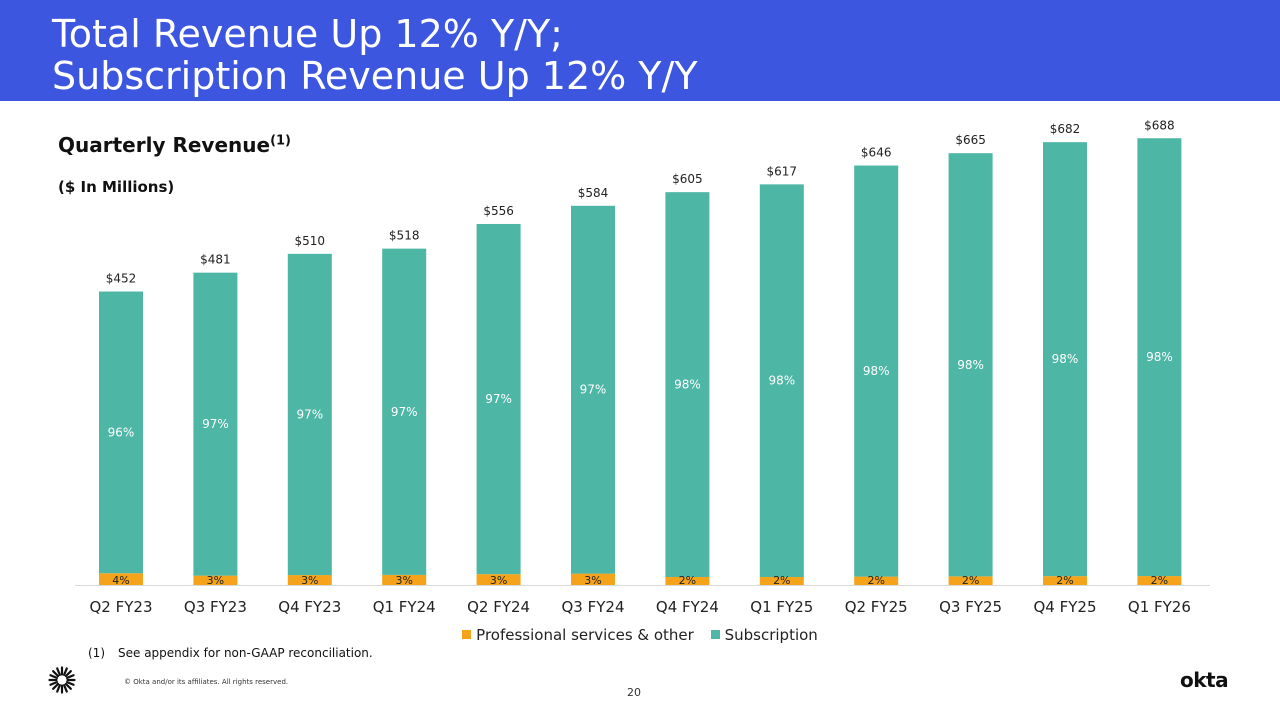 This screenshot has height=720, width=1280. What do you see at coordinates (96, 653) in the screenshot?
I see `footnote-number: (1)` at bounding box center [96, 653].